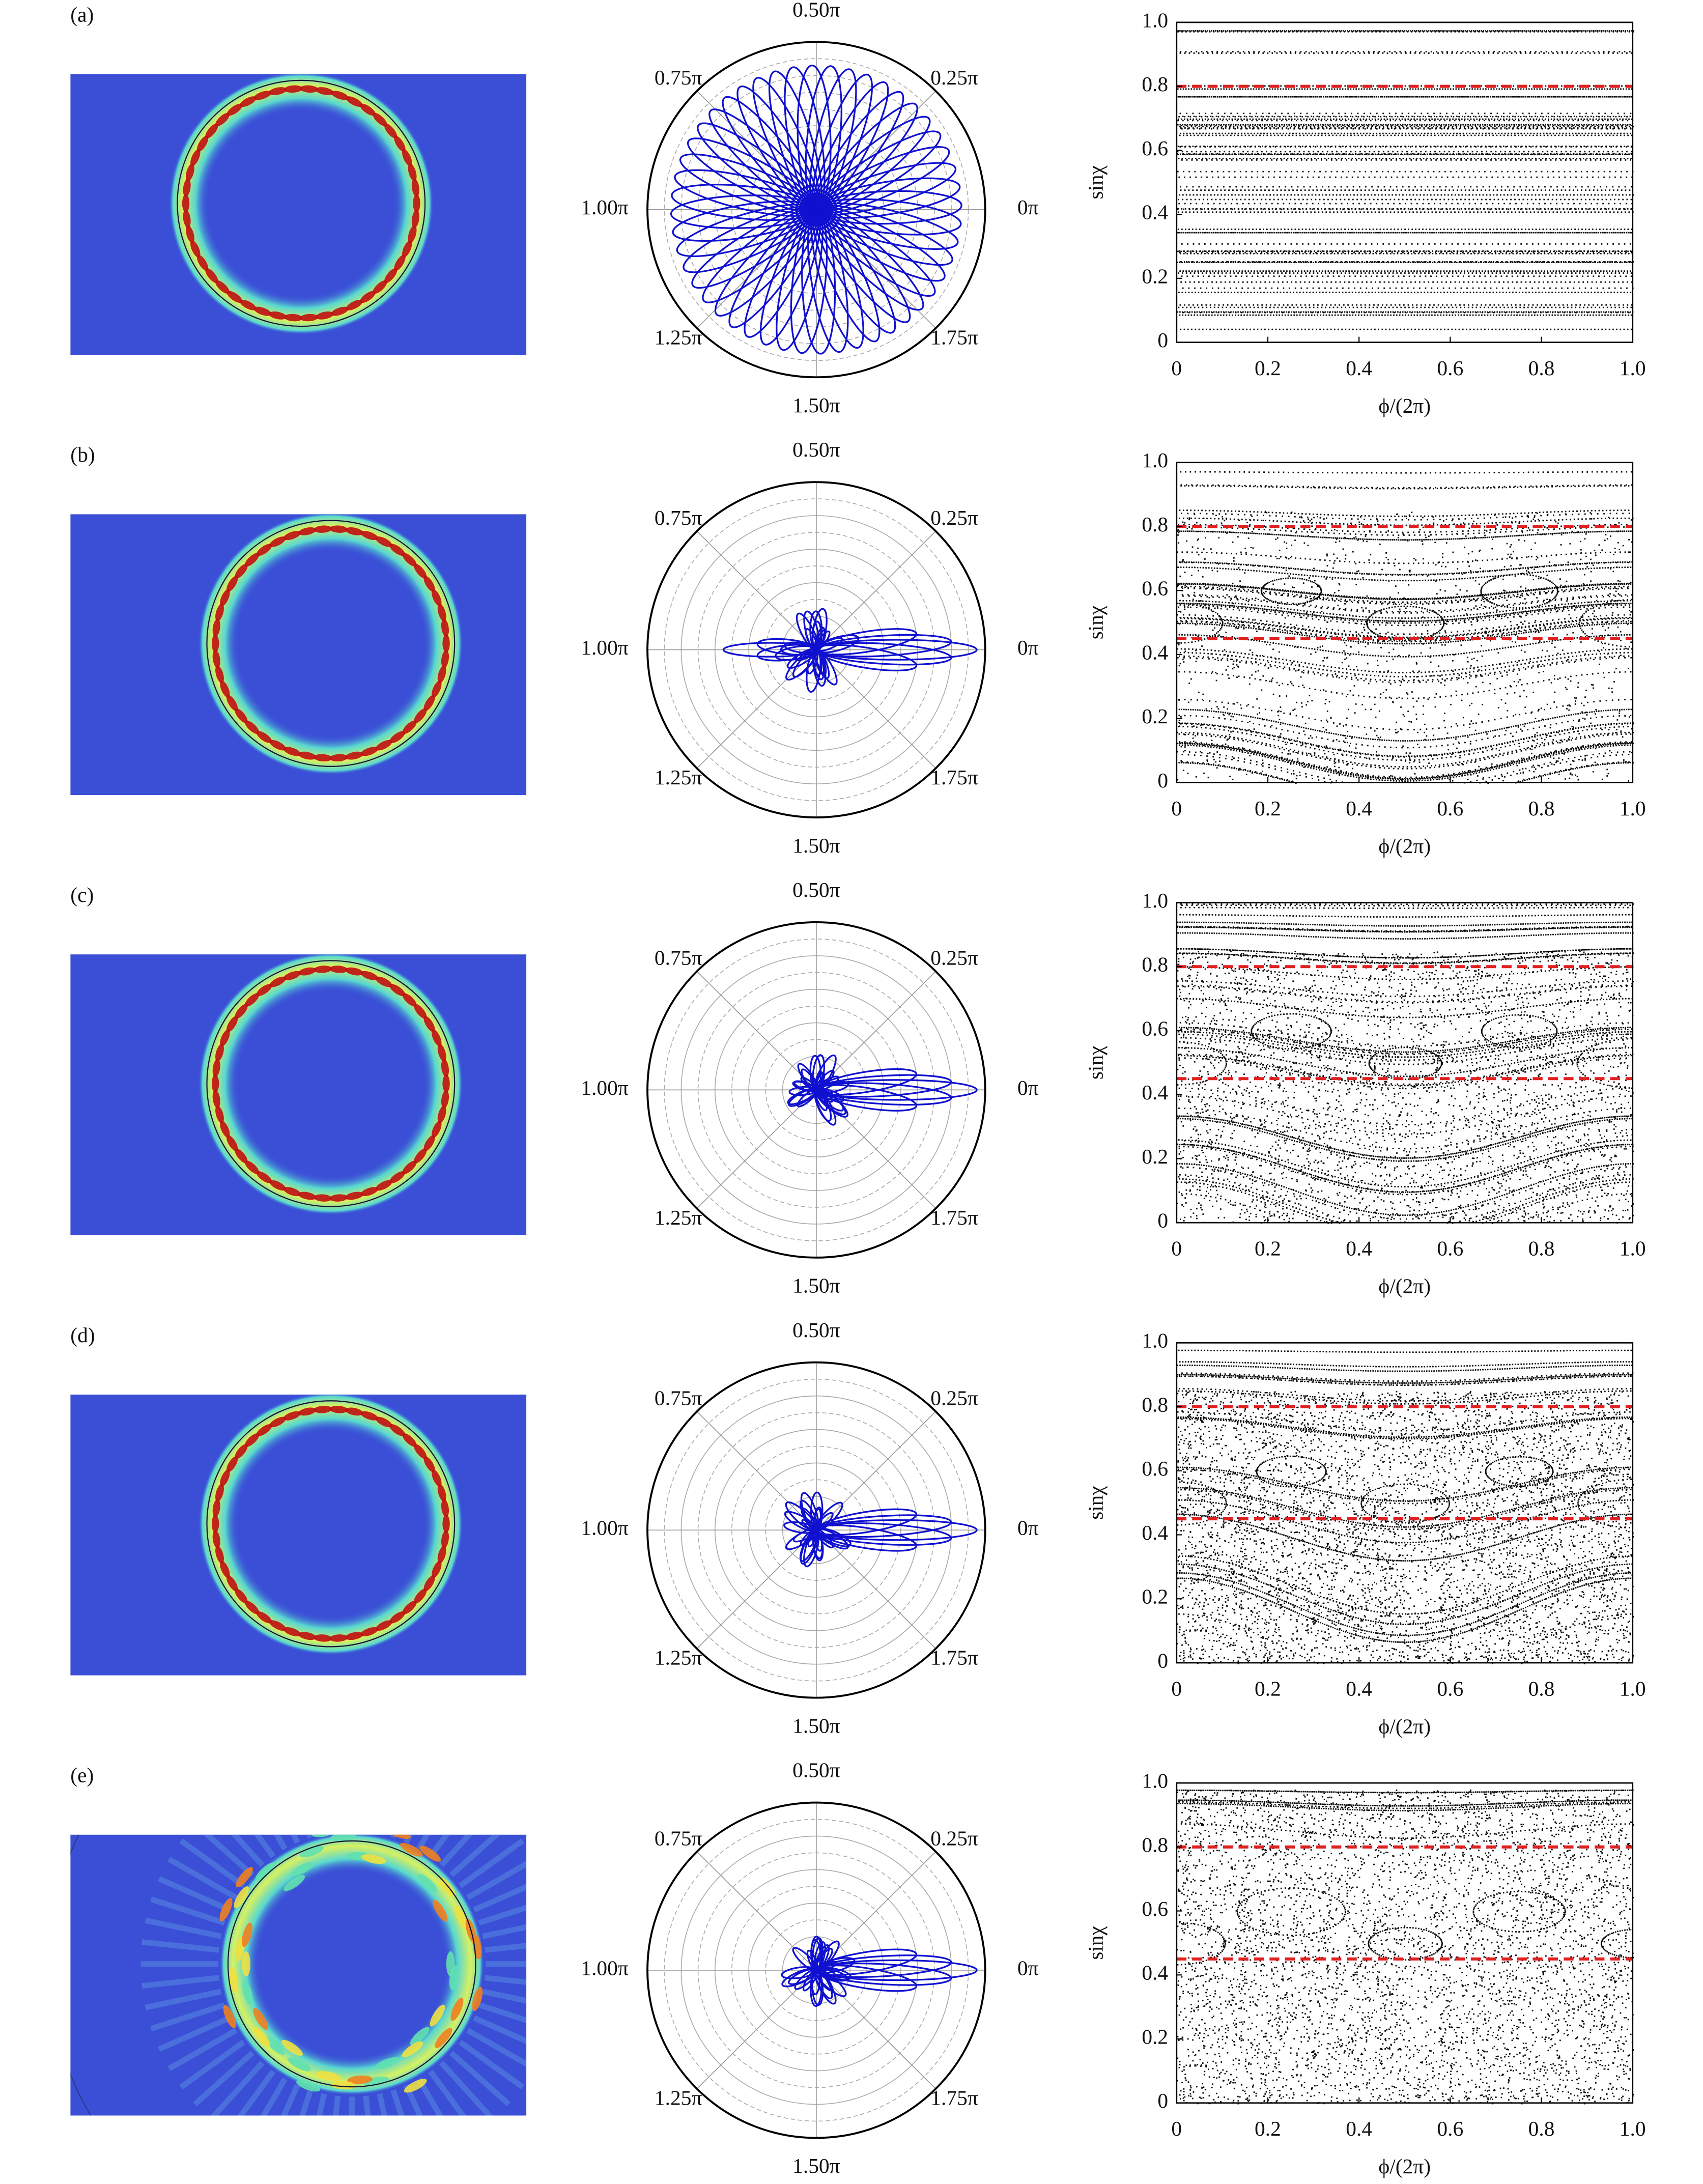  I want to click on y-tick-label: 1.0, so click(1155, 1781).